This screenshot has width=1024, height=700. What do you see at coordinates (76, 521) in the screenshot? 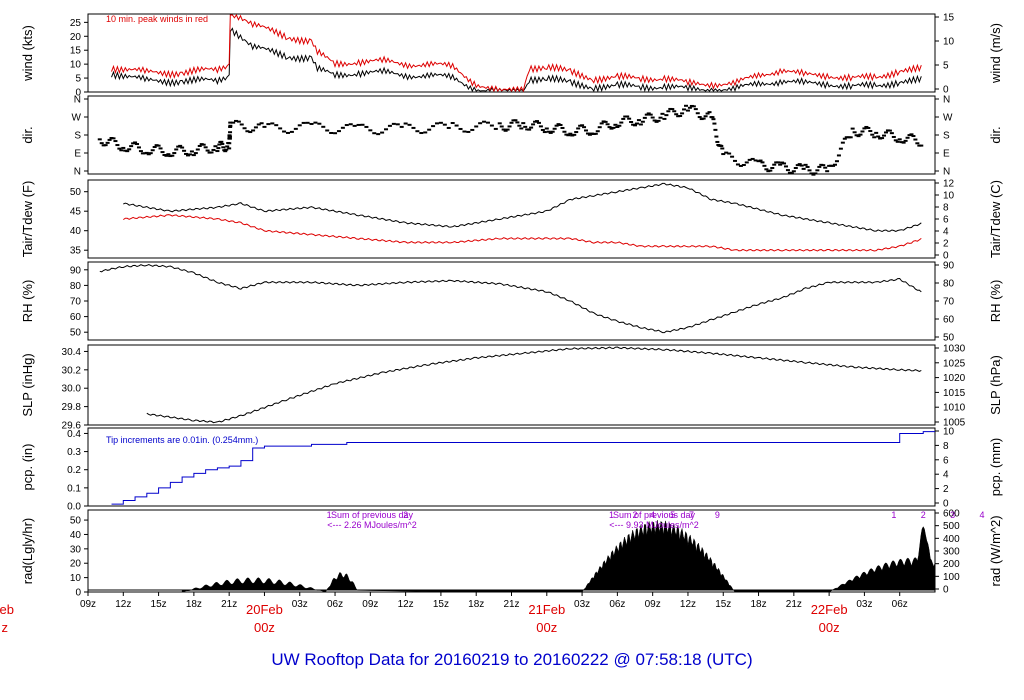
I see `left-tick-label: 50` at bounding box center [76, 521].